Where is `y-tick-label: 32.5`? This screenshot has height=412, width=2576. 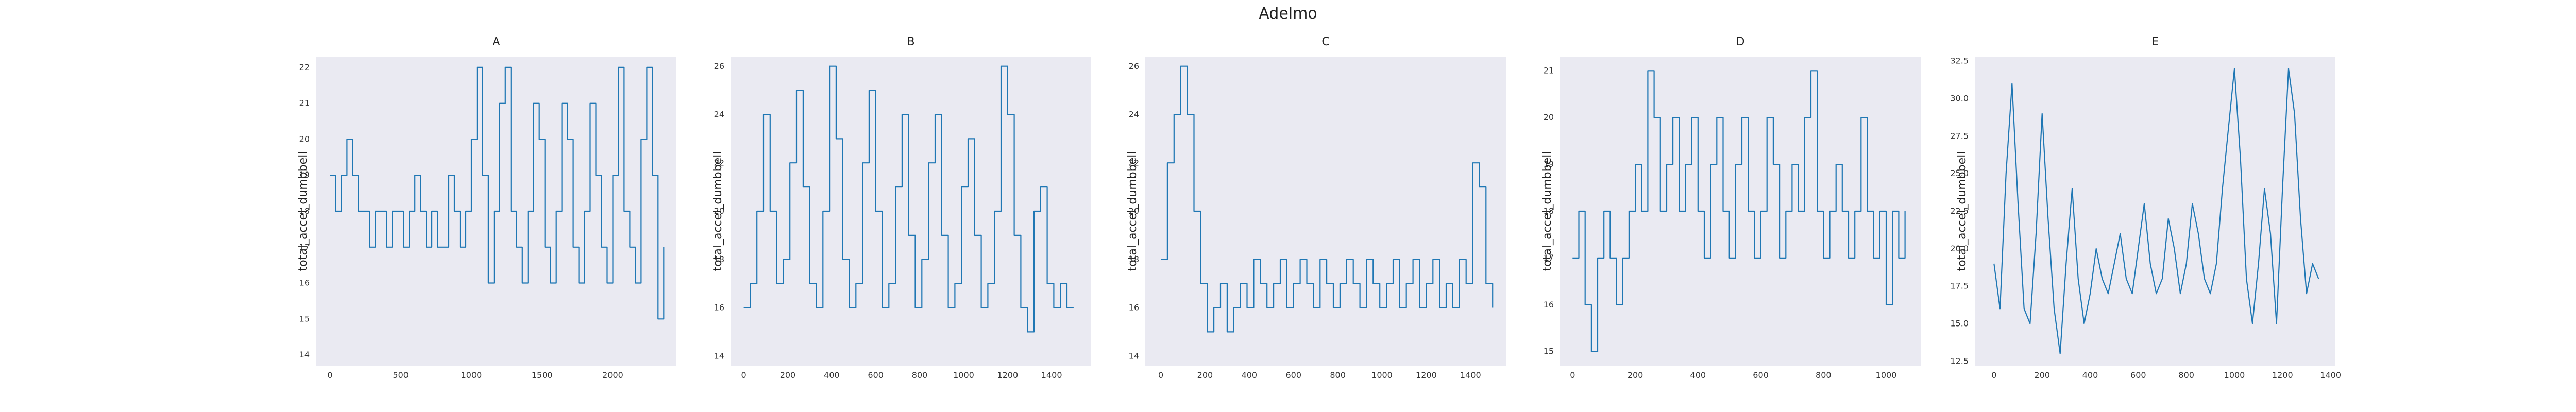
y-tick-label: 32.5 is located at coordinates (1959, 61).